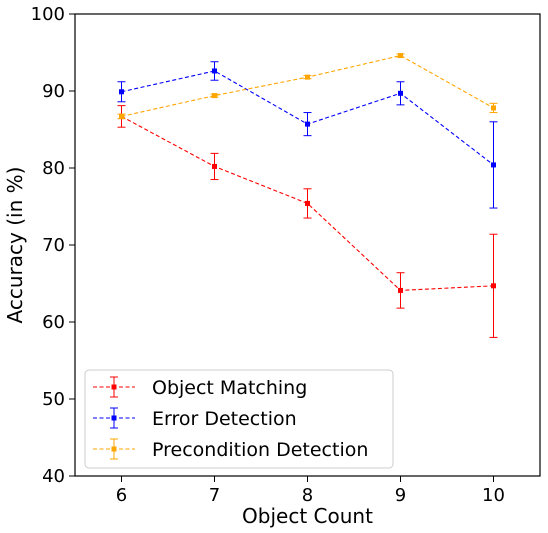 The height and width of the screenshot is (533, 548). I want to click on series-line, so click(307, 85).